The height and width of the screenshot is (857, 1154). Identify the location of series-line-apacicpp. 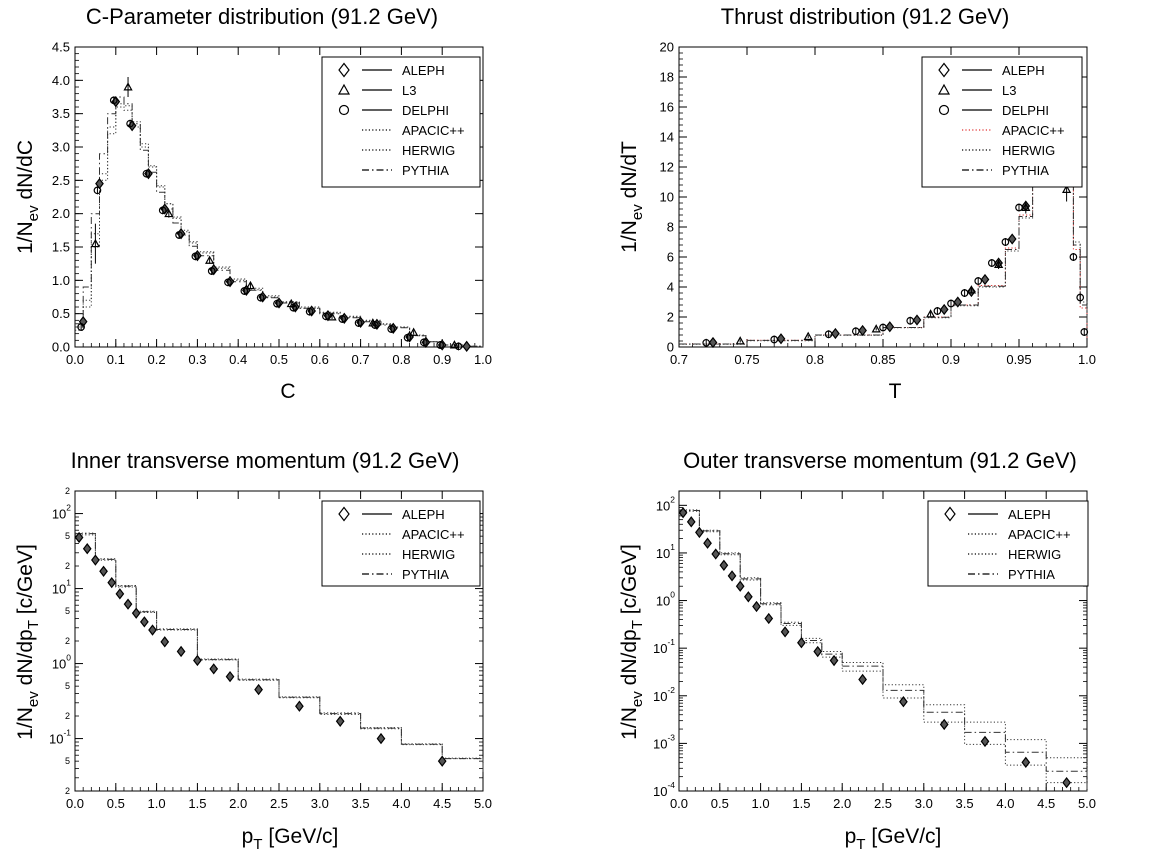
(279, 226).